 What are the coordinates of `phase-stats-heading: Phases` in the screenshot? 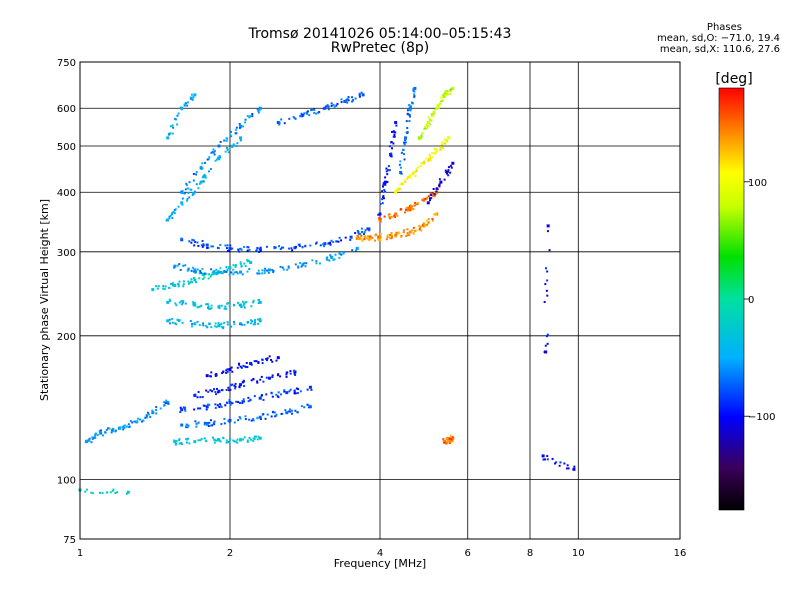 It's located at (724, 27).